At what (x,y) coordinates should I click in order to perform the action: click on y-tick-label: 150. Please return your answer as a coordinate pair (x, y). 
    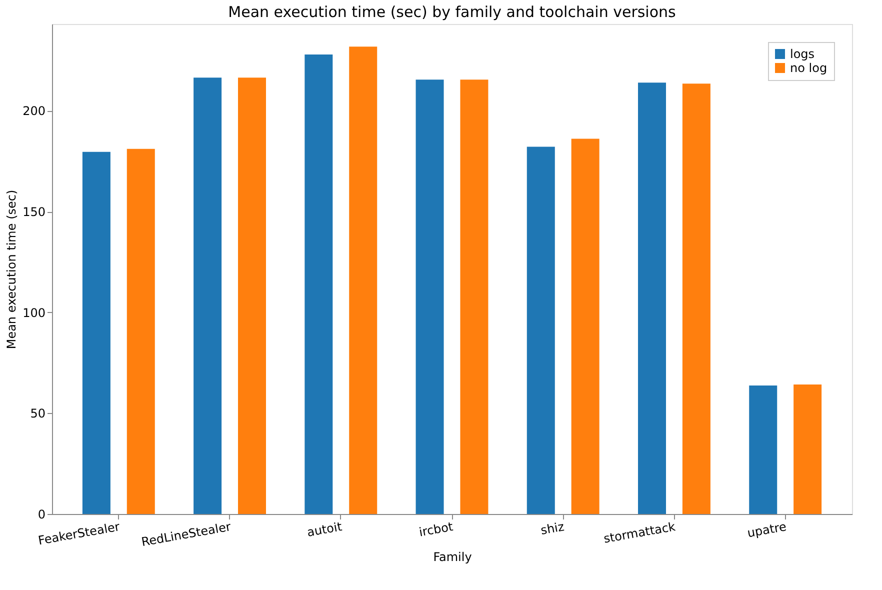
    Looking at the image, I should click on (34, 212).